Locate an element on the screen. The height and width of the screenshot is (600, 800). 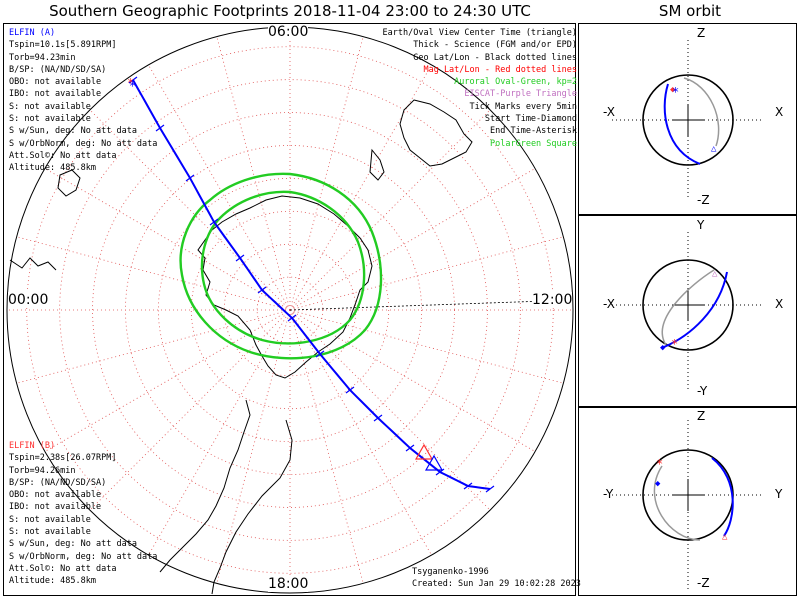
probe-a-info-line: Tspin=10.1s[5.891RPM] is located at coordinates (63, 45).